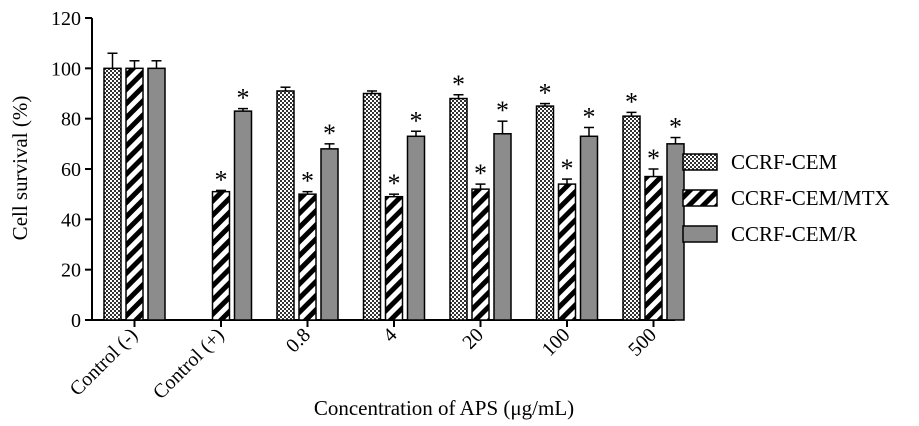  I want to click on x-tick-label: 100, so click(556, 342).